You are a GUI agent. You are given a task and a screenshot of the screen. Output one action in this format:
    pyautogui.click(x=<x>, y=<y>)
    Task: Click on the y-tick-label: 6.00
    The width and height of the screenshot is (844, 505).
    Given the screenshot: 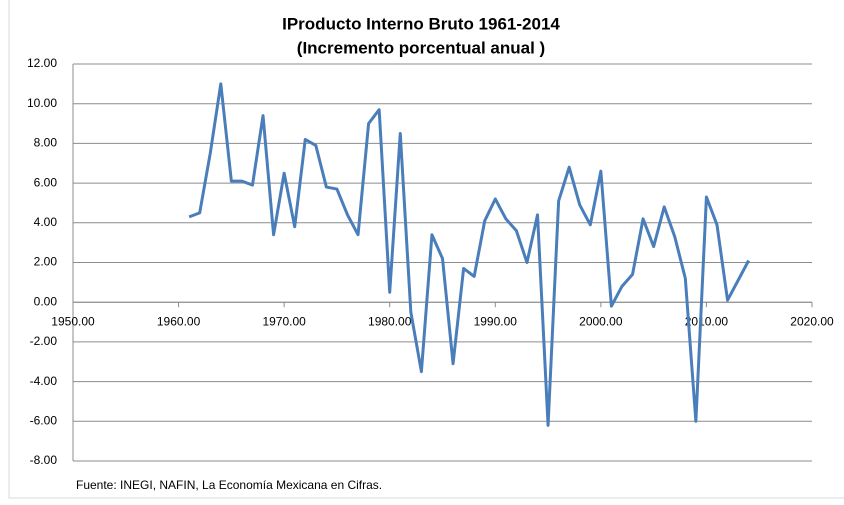 What is the action you would take?
    pyautogui.click(x=46, y=182)
    